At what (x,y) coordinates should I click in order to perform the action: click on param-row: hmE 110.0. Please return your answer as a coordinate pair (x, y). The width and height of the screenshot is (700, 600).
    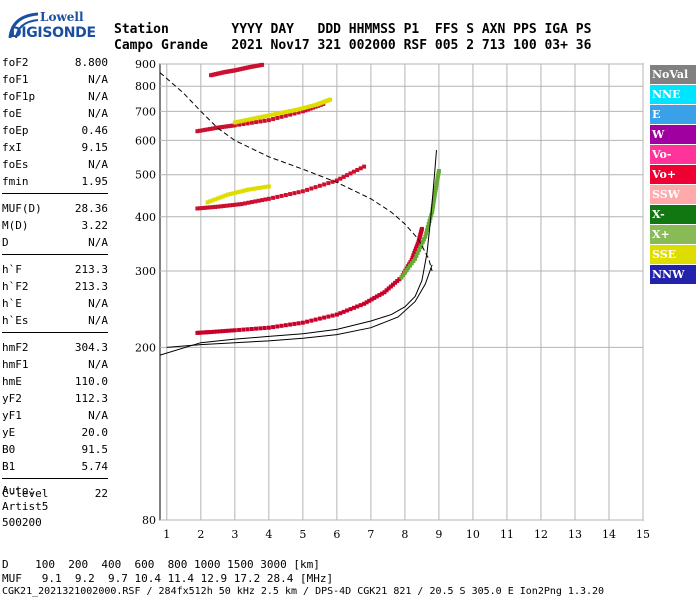
    Looking at the image, I should click on (55, 383).